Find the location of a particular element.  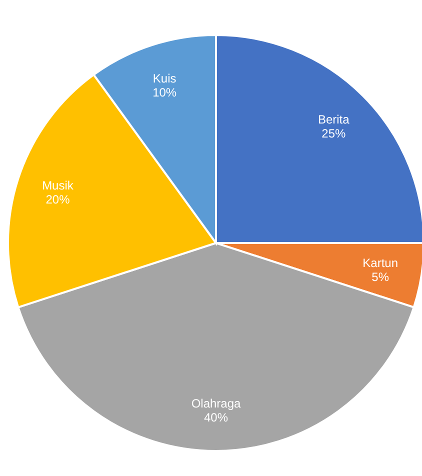

data-label: 10% is located at coordinates (164, 93).